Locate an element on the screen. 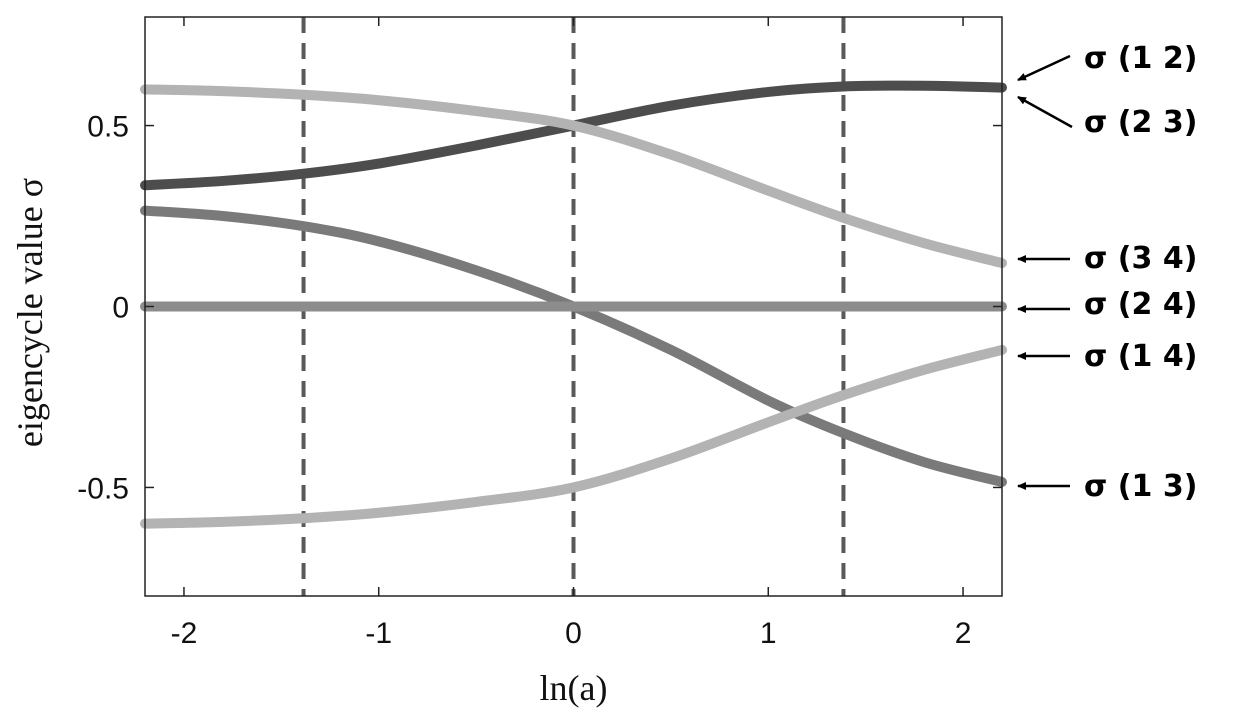 This screenshot has height=714, width=1256. annotation-label: σ (3 4) is located at coordinates (1140, 258).